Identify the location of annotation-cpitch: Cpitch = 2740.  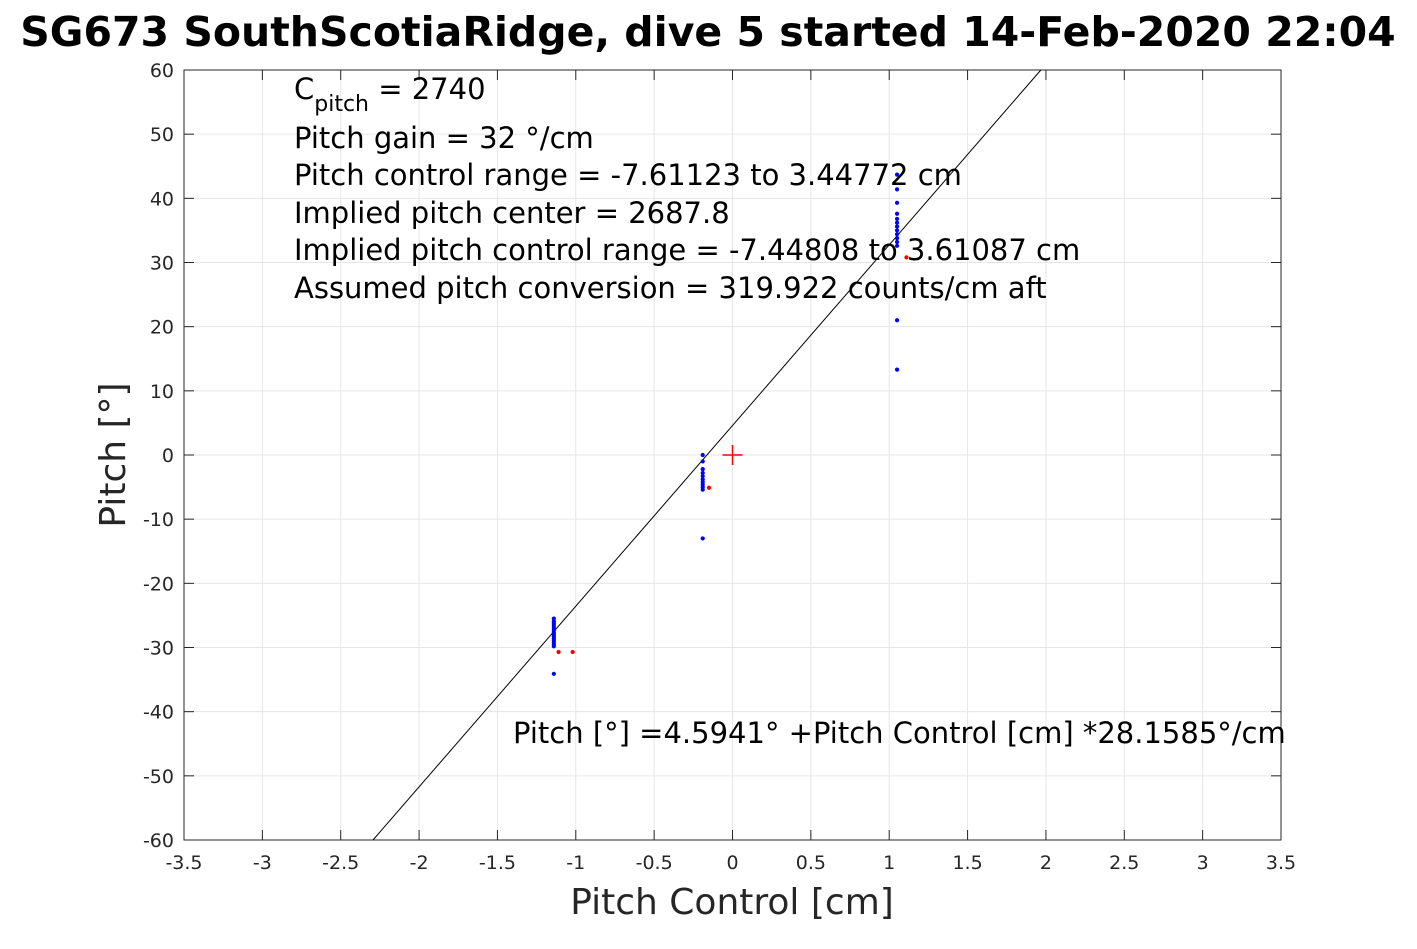
(390, 94).